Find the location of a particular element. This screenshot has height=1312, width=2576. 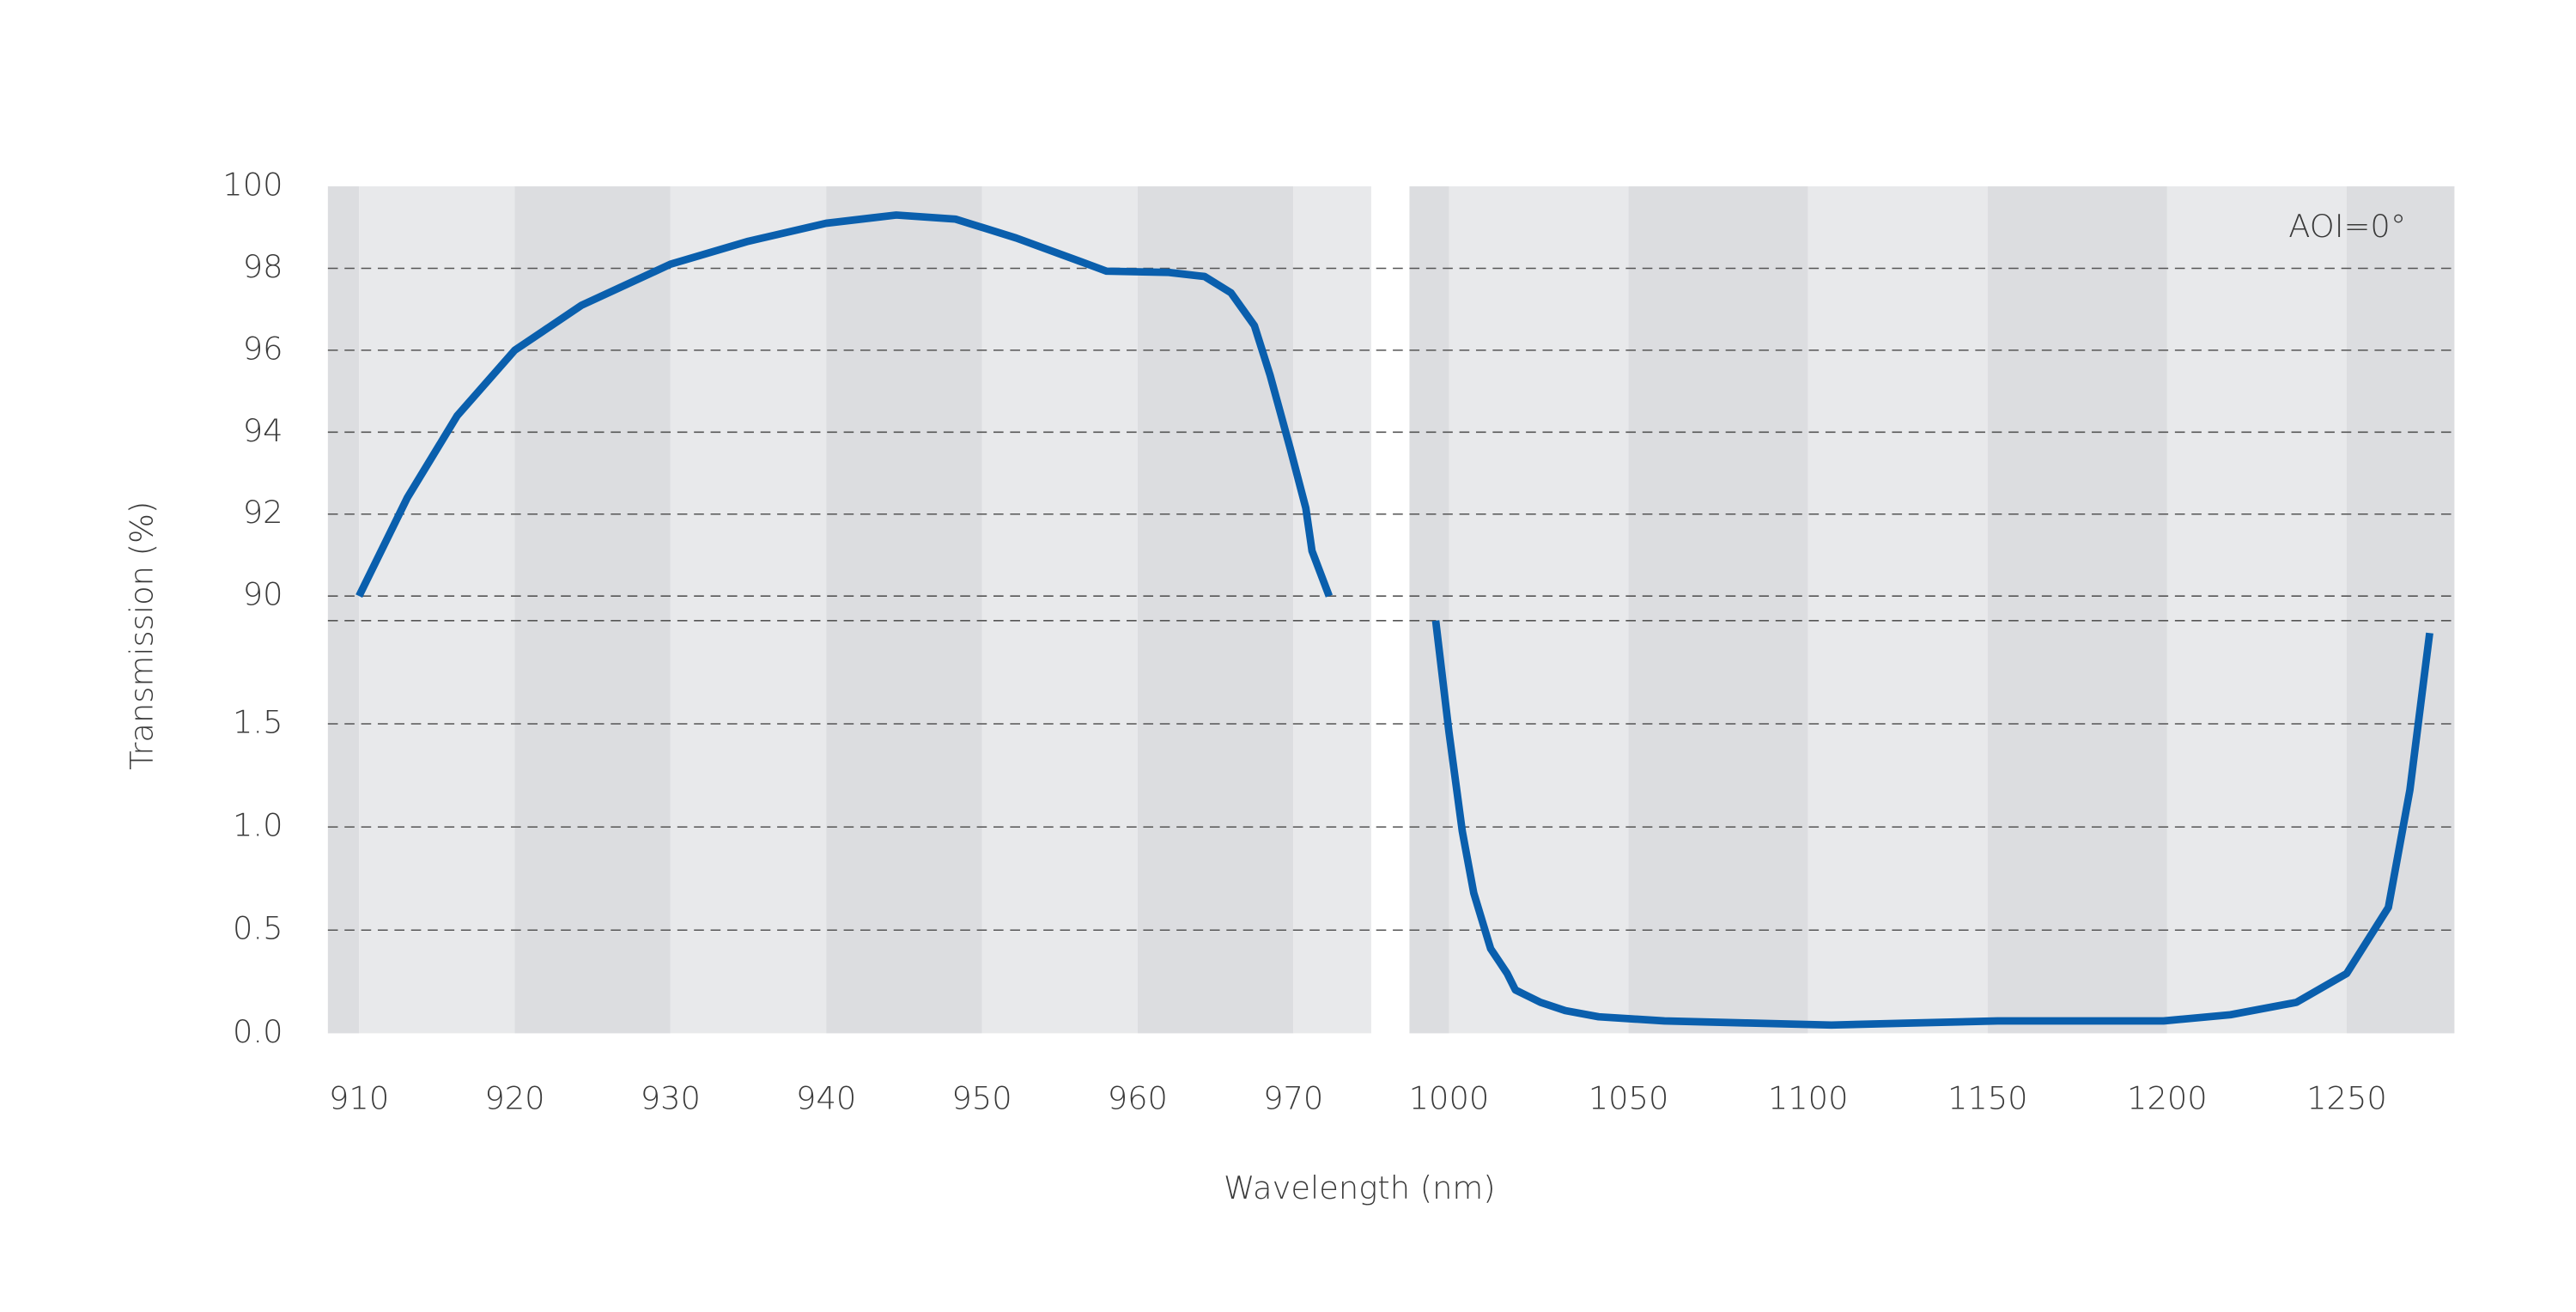

x-tick-label: 1250 is located at coordinates (2346, 1097).